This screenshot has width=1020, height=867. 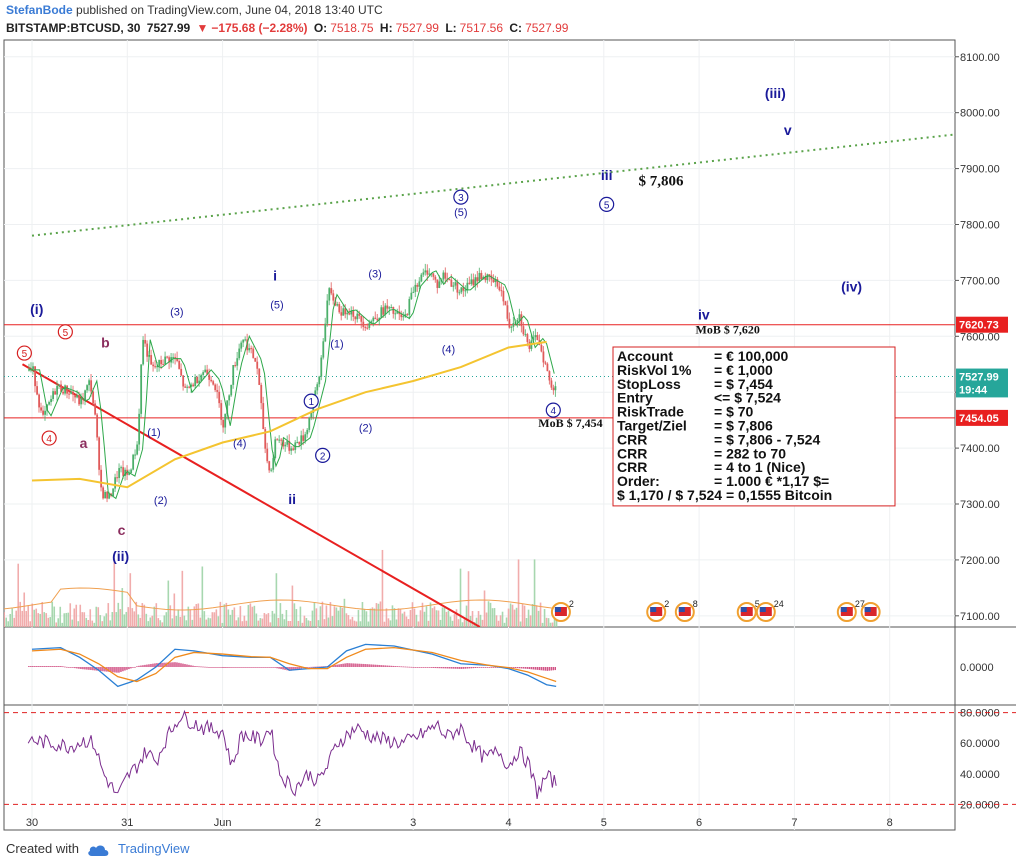 I want to click on author-name: StefanBode, so click(x=39, y=10).